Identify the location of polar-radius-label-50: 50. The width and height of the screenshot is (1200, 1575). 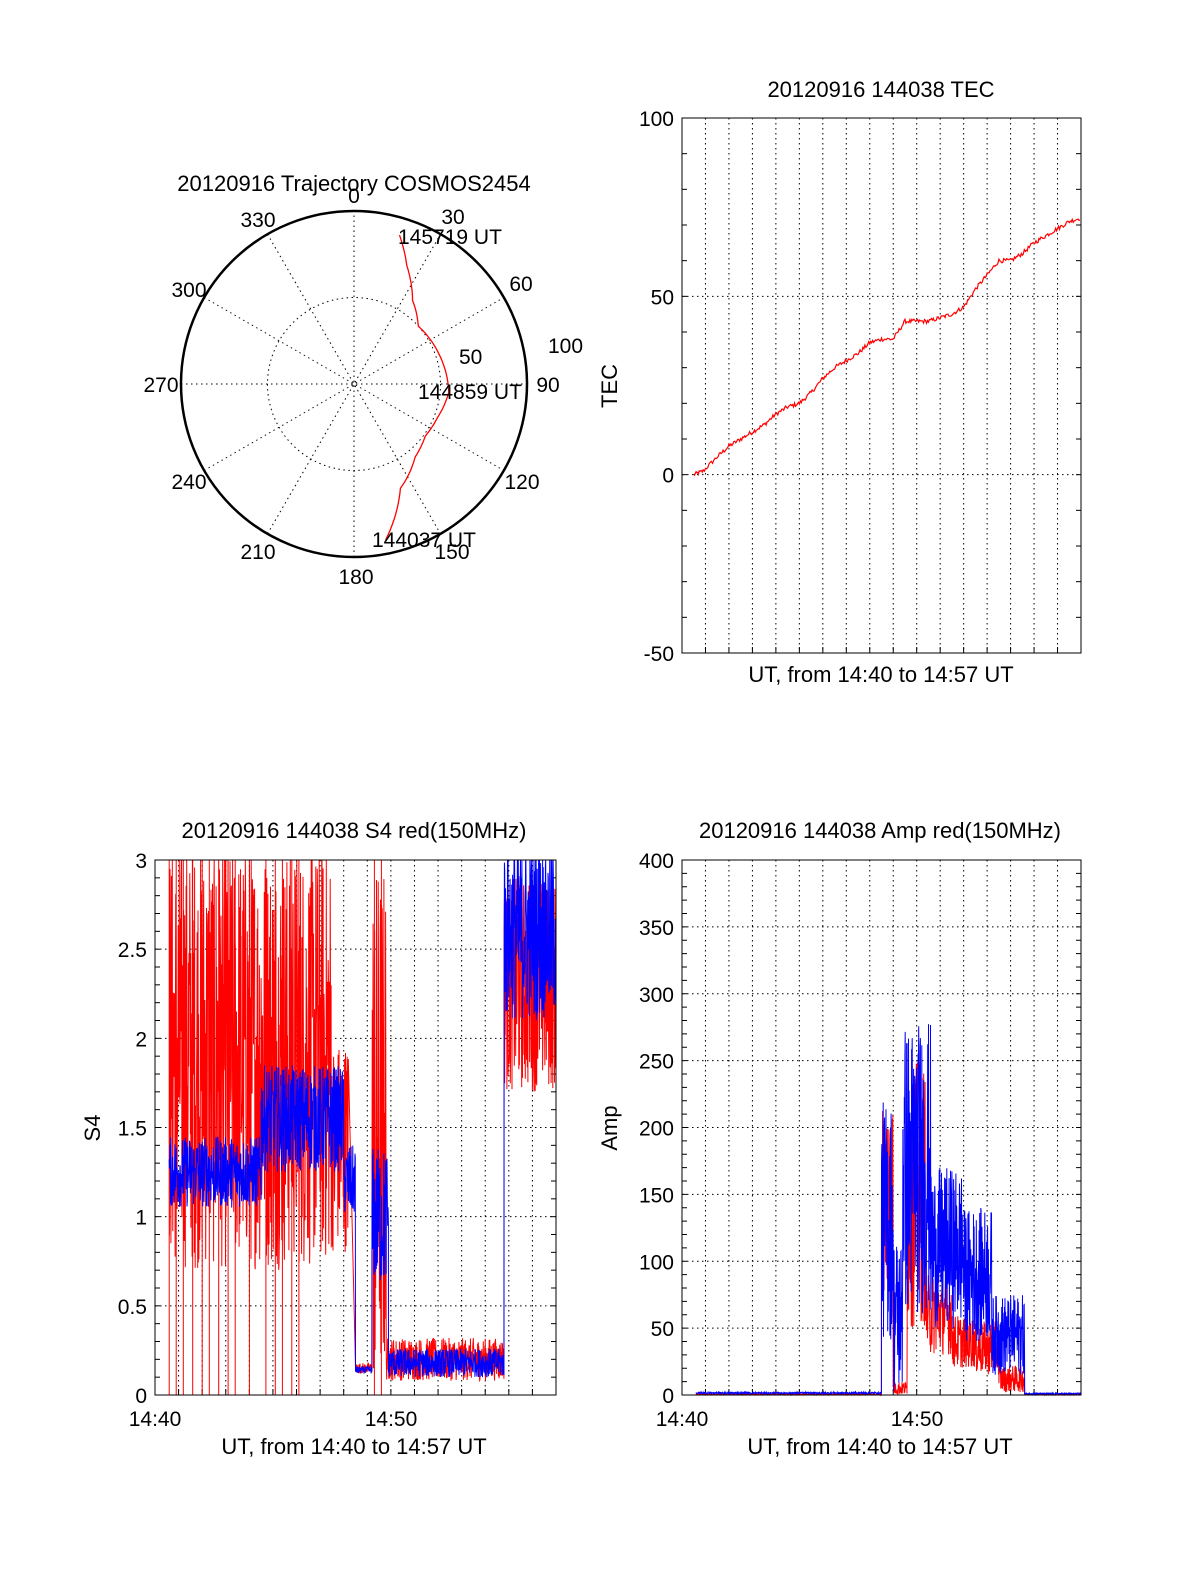
(470, 357).